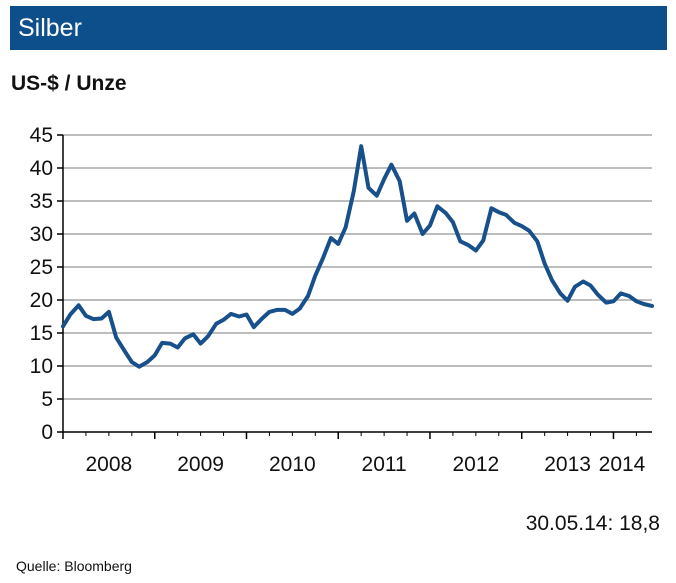 This screenshot has height=583, width=676. What do you see at coordinates (475, 464) in the screenshot?
I see `x-tick-label: 2012` at bounding box center [475, 464].